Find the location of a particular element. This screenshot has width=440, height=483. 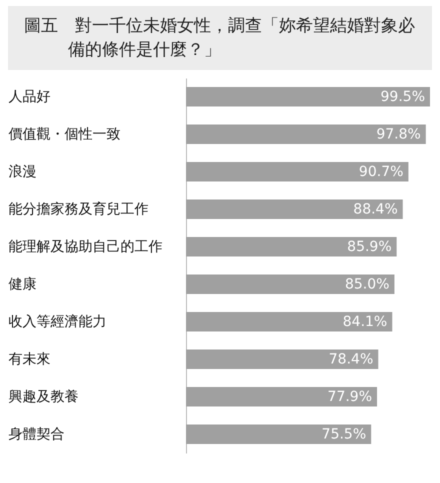

data-label: 85.9% is located at coordinates (369, 246).